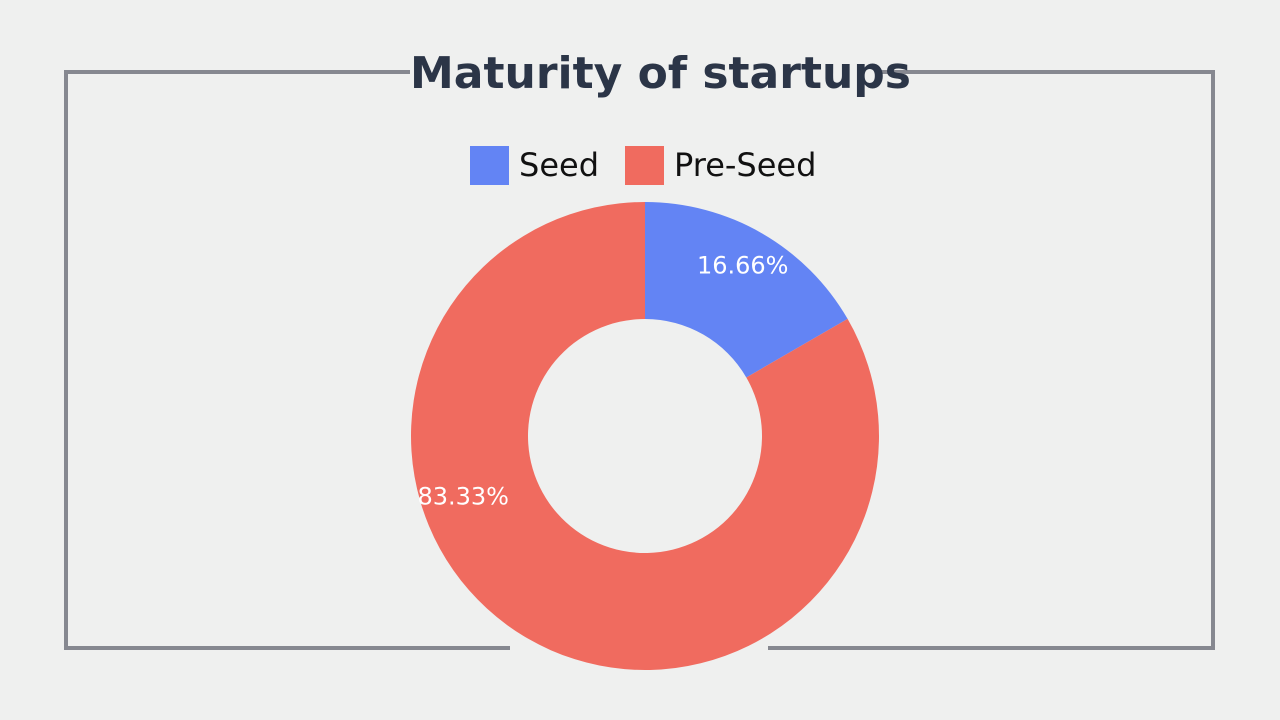 The image size is (1280, 720). Describe the element at coordinates (745, 165) in the screenshot. I see `legend-label-pre-seed: Pre-Seed` at that location.